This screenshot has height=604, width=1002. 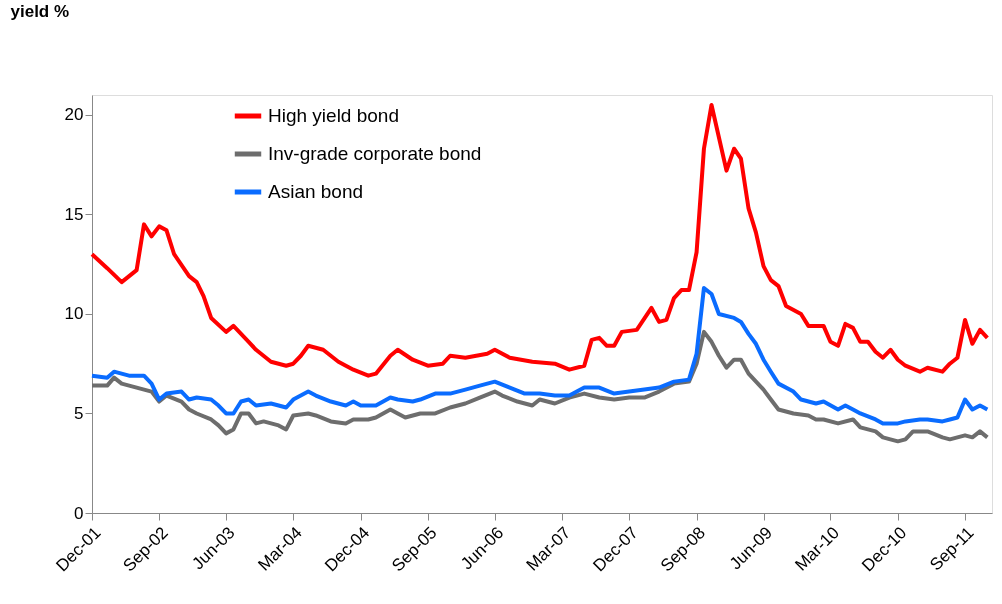 I want to click on legend-label: Asian bond, so click(x=316, y=191).